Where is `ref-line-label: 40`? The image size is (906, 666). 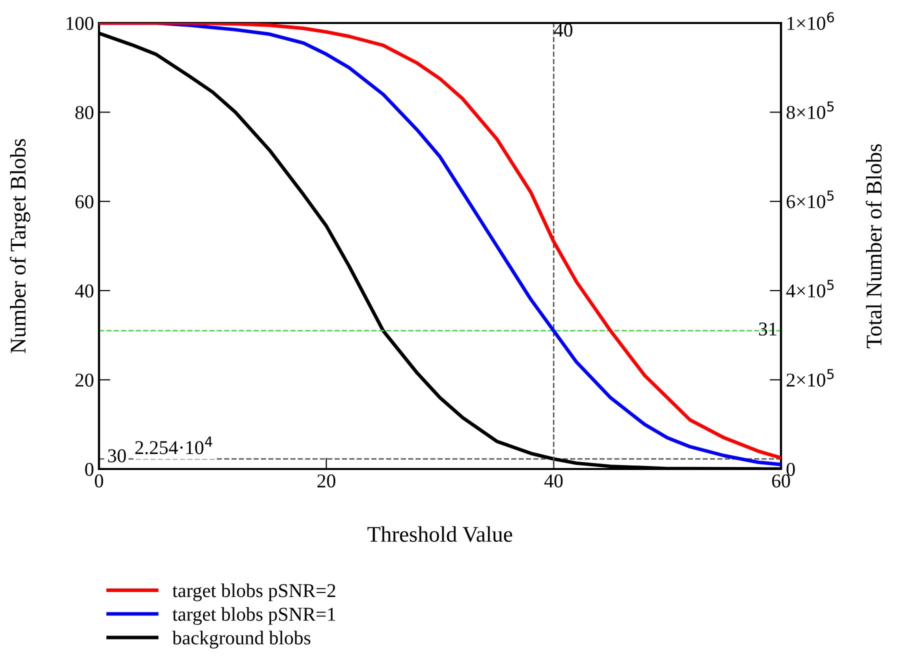
ref-line-label: 40 is located at coordinates (563, 30).